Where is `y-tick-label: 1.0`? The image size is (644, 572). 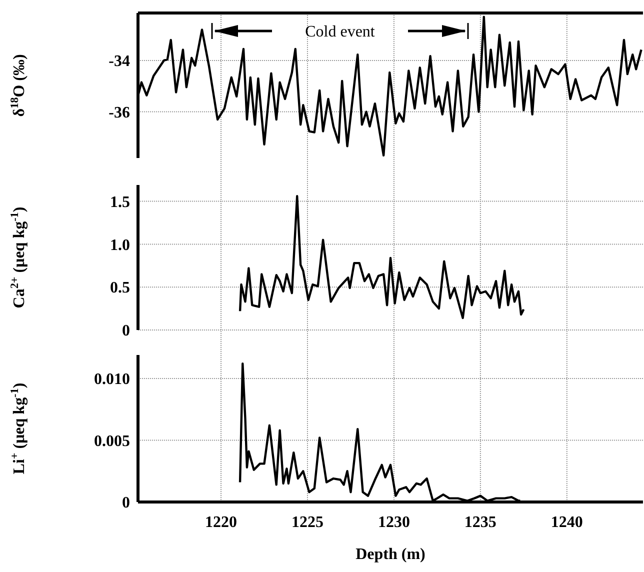 y-tick-label: 1.0 is located at coordinates (120, 245).